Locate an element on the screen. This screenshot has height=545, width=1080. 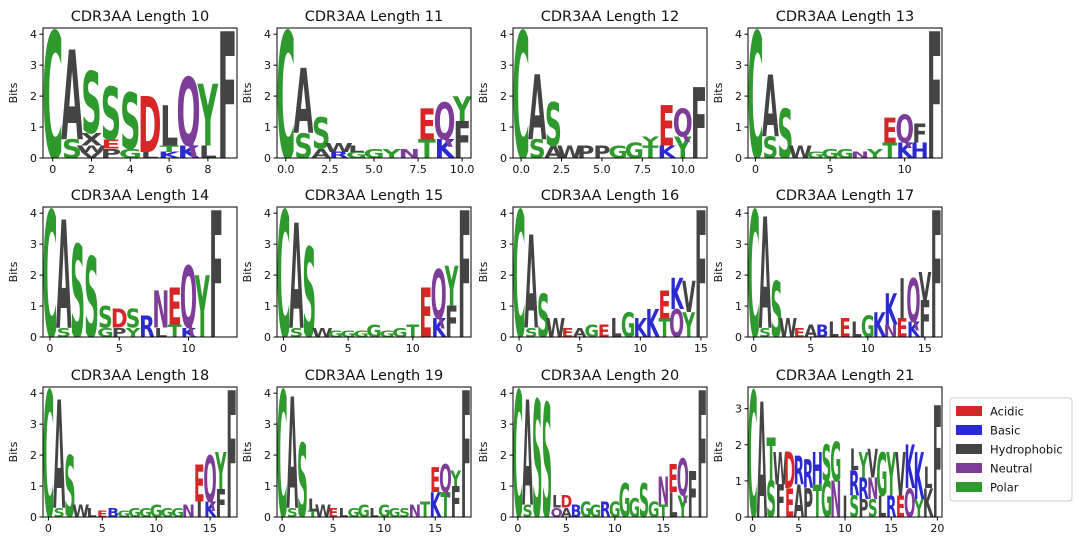
x-tick-label: 5.0 is located at coordinates (374, 169).